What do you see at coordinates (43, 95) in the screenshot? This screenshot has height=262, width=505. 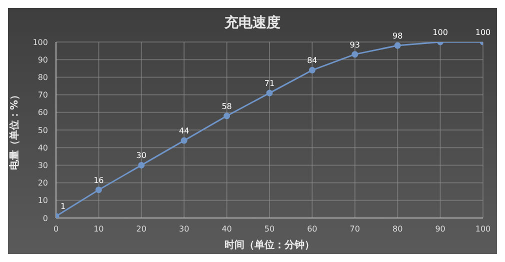 I see `y-tick-label: 70` at bounding box center [43, 95].